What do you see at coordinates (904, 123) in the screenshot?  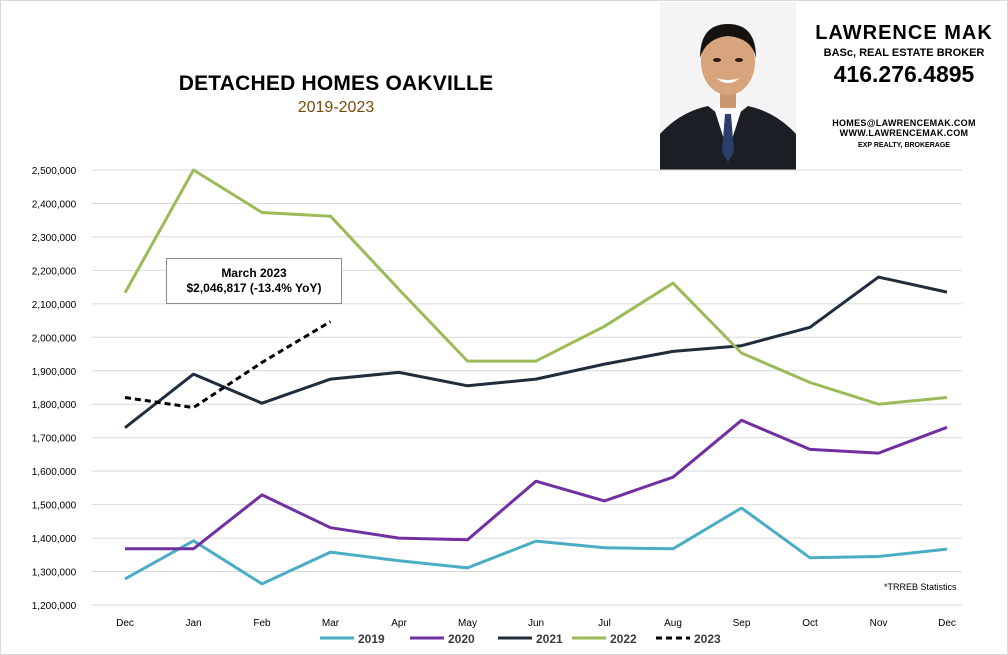 I see `agent-email: HOMES@LAWRENCEMAK.COM` at bounding box center [904, 123].